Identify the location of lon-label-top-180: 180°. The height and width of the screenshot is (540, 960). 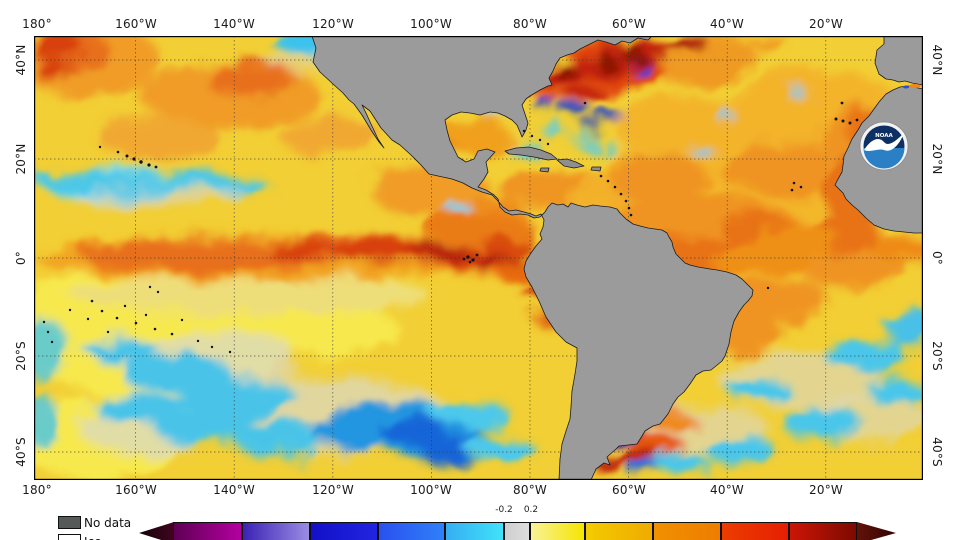
(37, 24).